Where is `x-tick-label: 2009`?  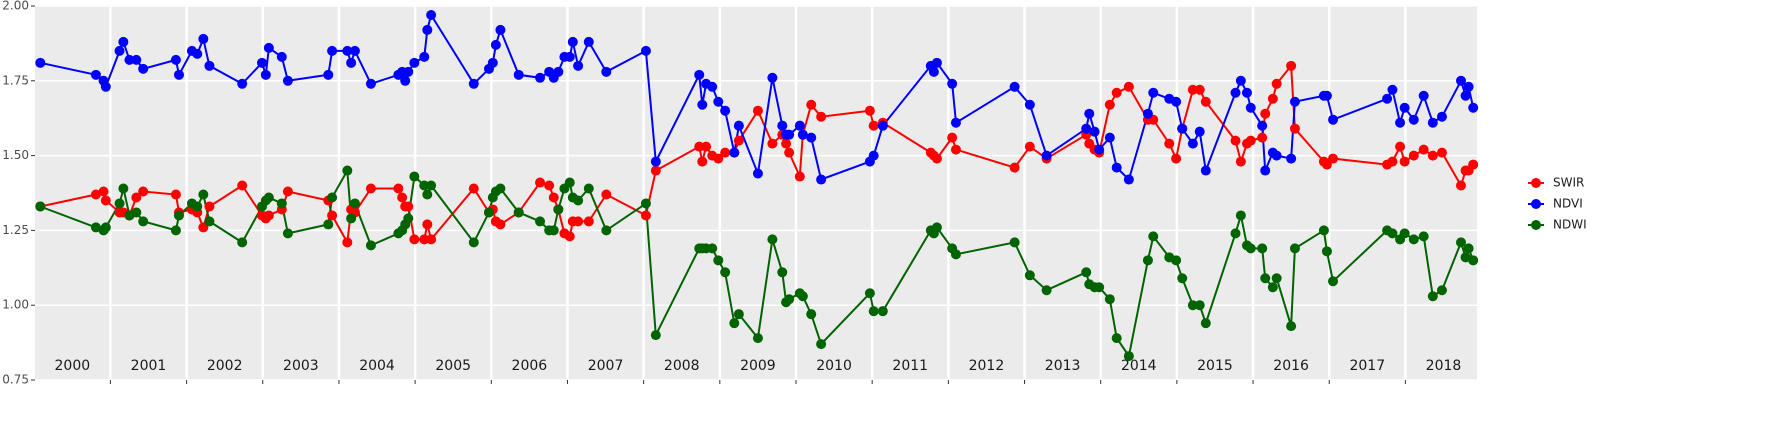
x-tick-label: 2009 is located at coordinates (758, 366).